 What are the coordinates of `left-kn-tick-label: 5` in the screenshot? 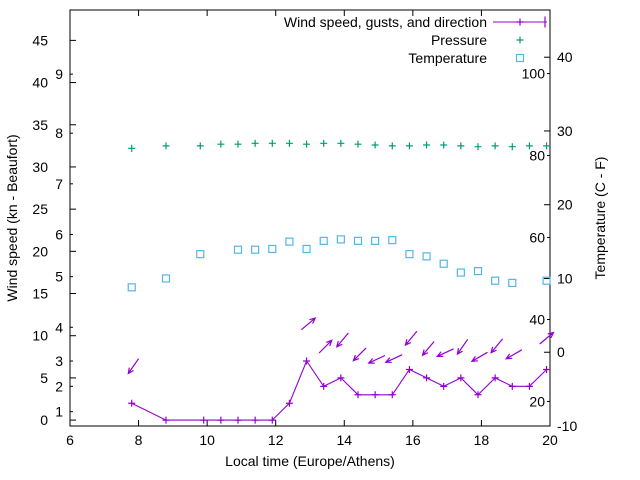 It's located at (44, 378).